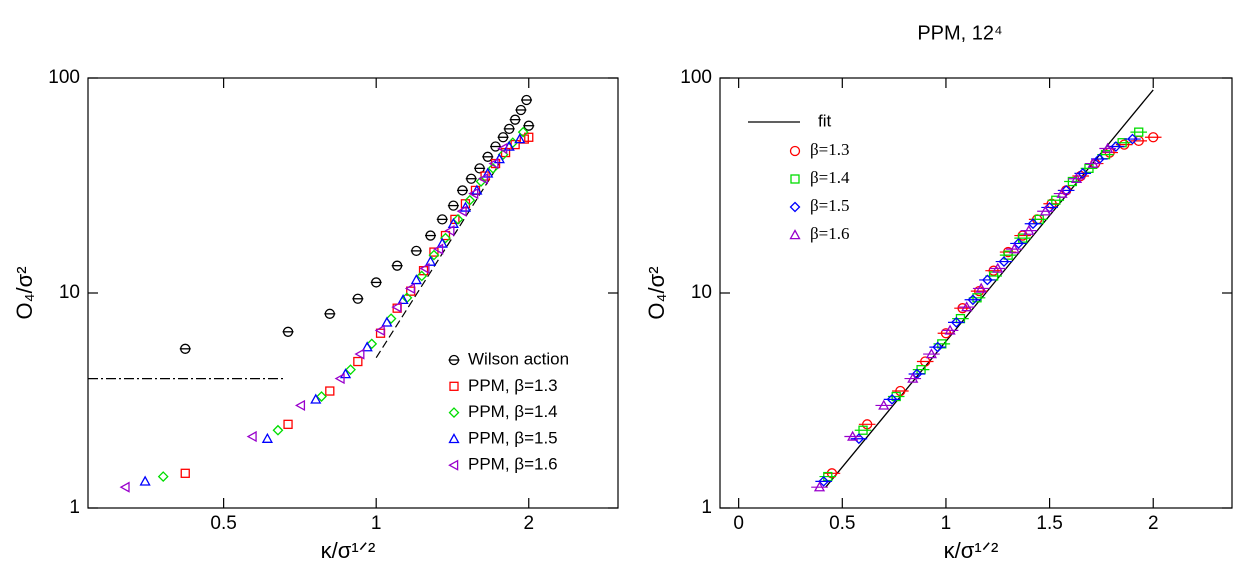 This screenshot has height=567, width=1235. Describe the element at coordinates (959, 33) in the screenshot. I see `chart-title: PPM, 12⁴` at that location.